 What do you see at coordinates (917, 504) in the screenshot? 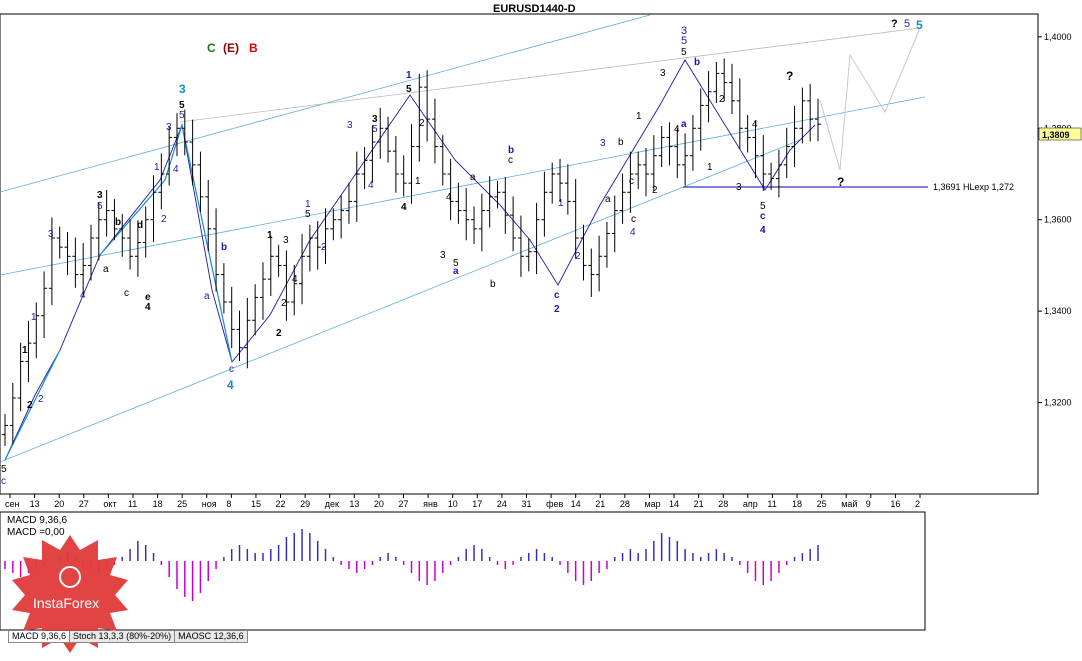
I see `time-label: 2` at bounding box center [917, 504].